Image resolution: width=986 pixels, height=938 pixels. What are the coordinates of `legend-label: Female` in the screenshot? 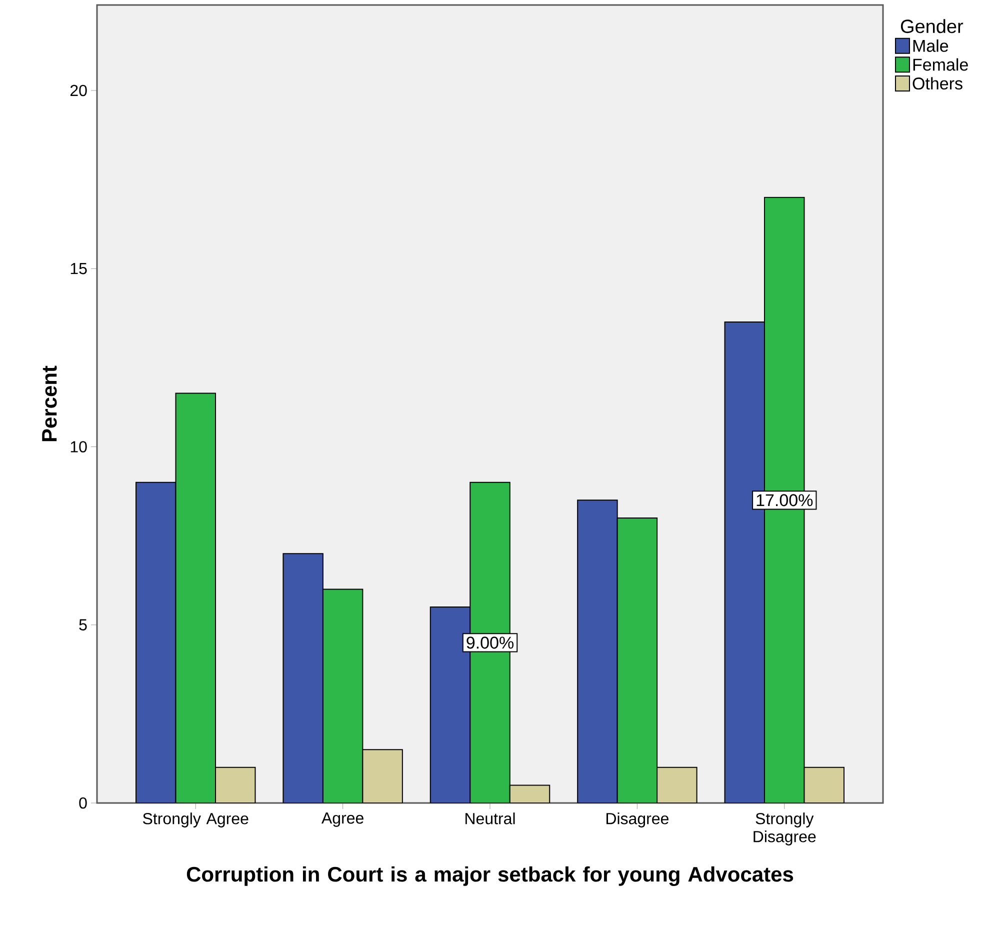 It's located at (940, 64).